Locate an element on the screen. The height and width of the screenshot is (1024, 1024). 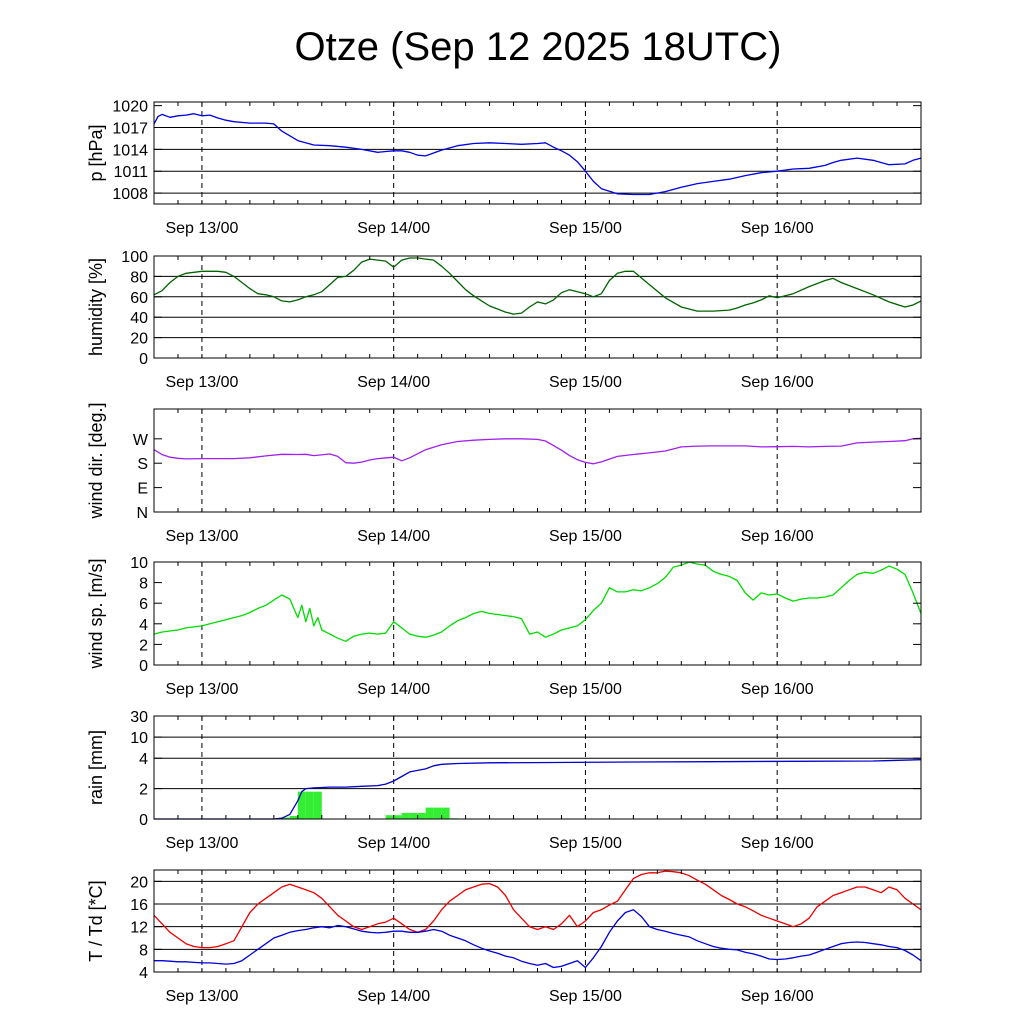
rain-frame is located at coordinates (537, 767).